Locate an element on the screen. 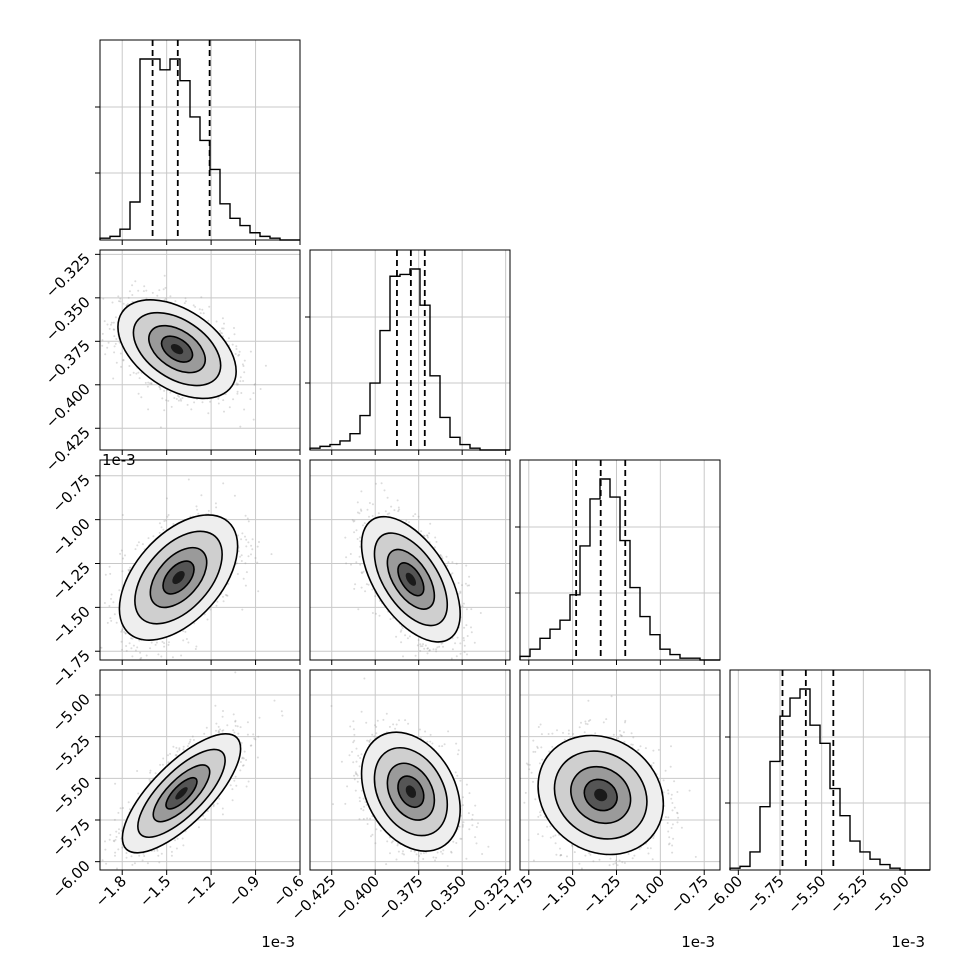  y-tick-label: −0.375 is located at coordinates (68, 362).